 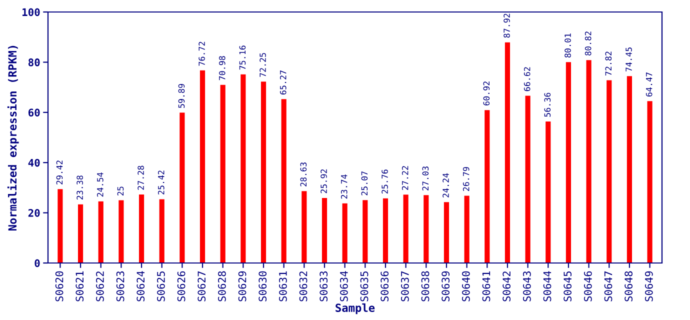 I want to click on x-tick-label: S0629, so click(x=242, y=286).